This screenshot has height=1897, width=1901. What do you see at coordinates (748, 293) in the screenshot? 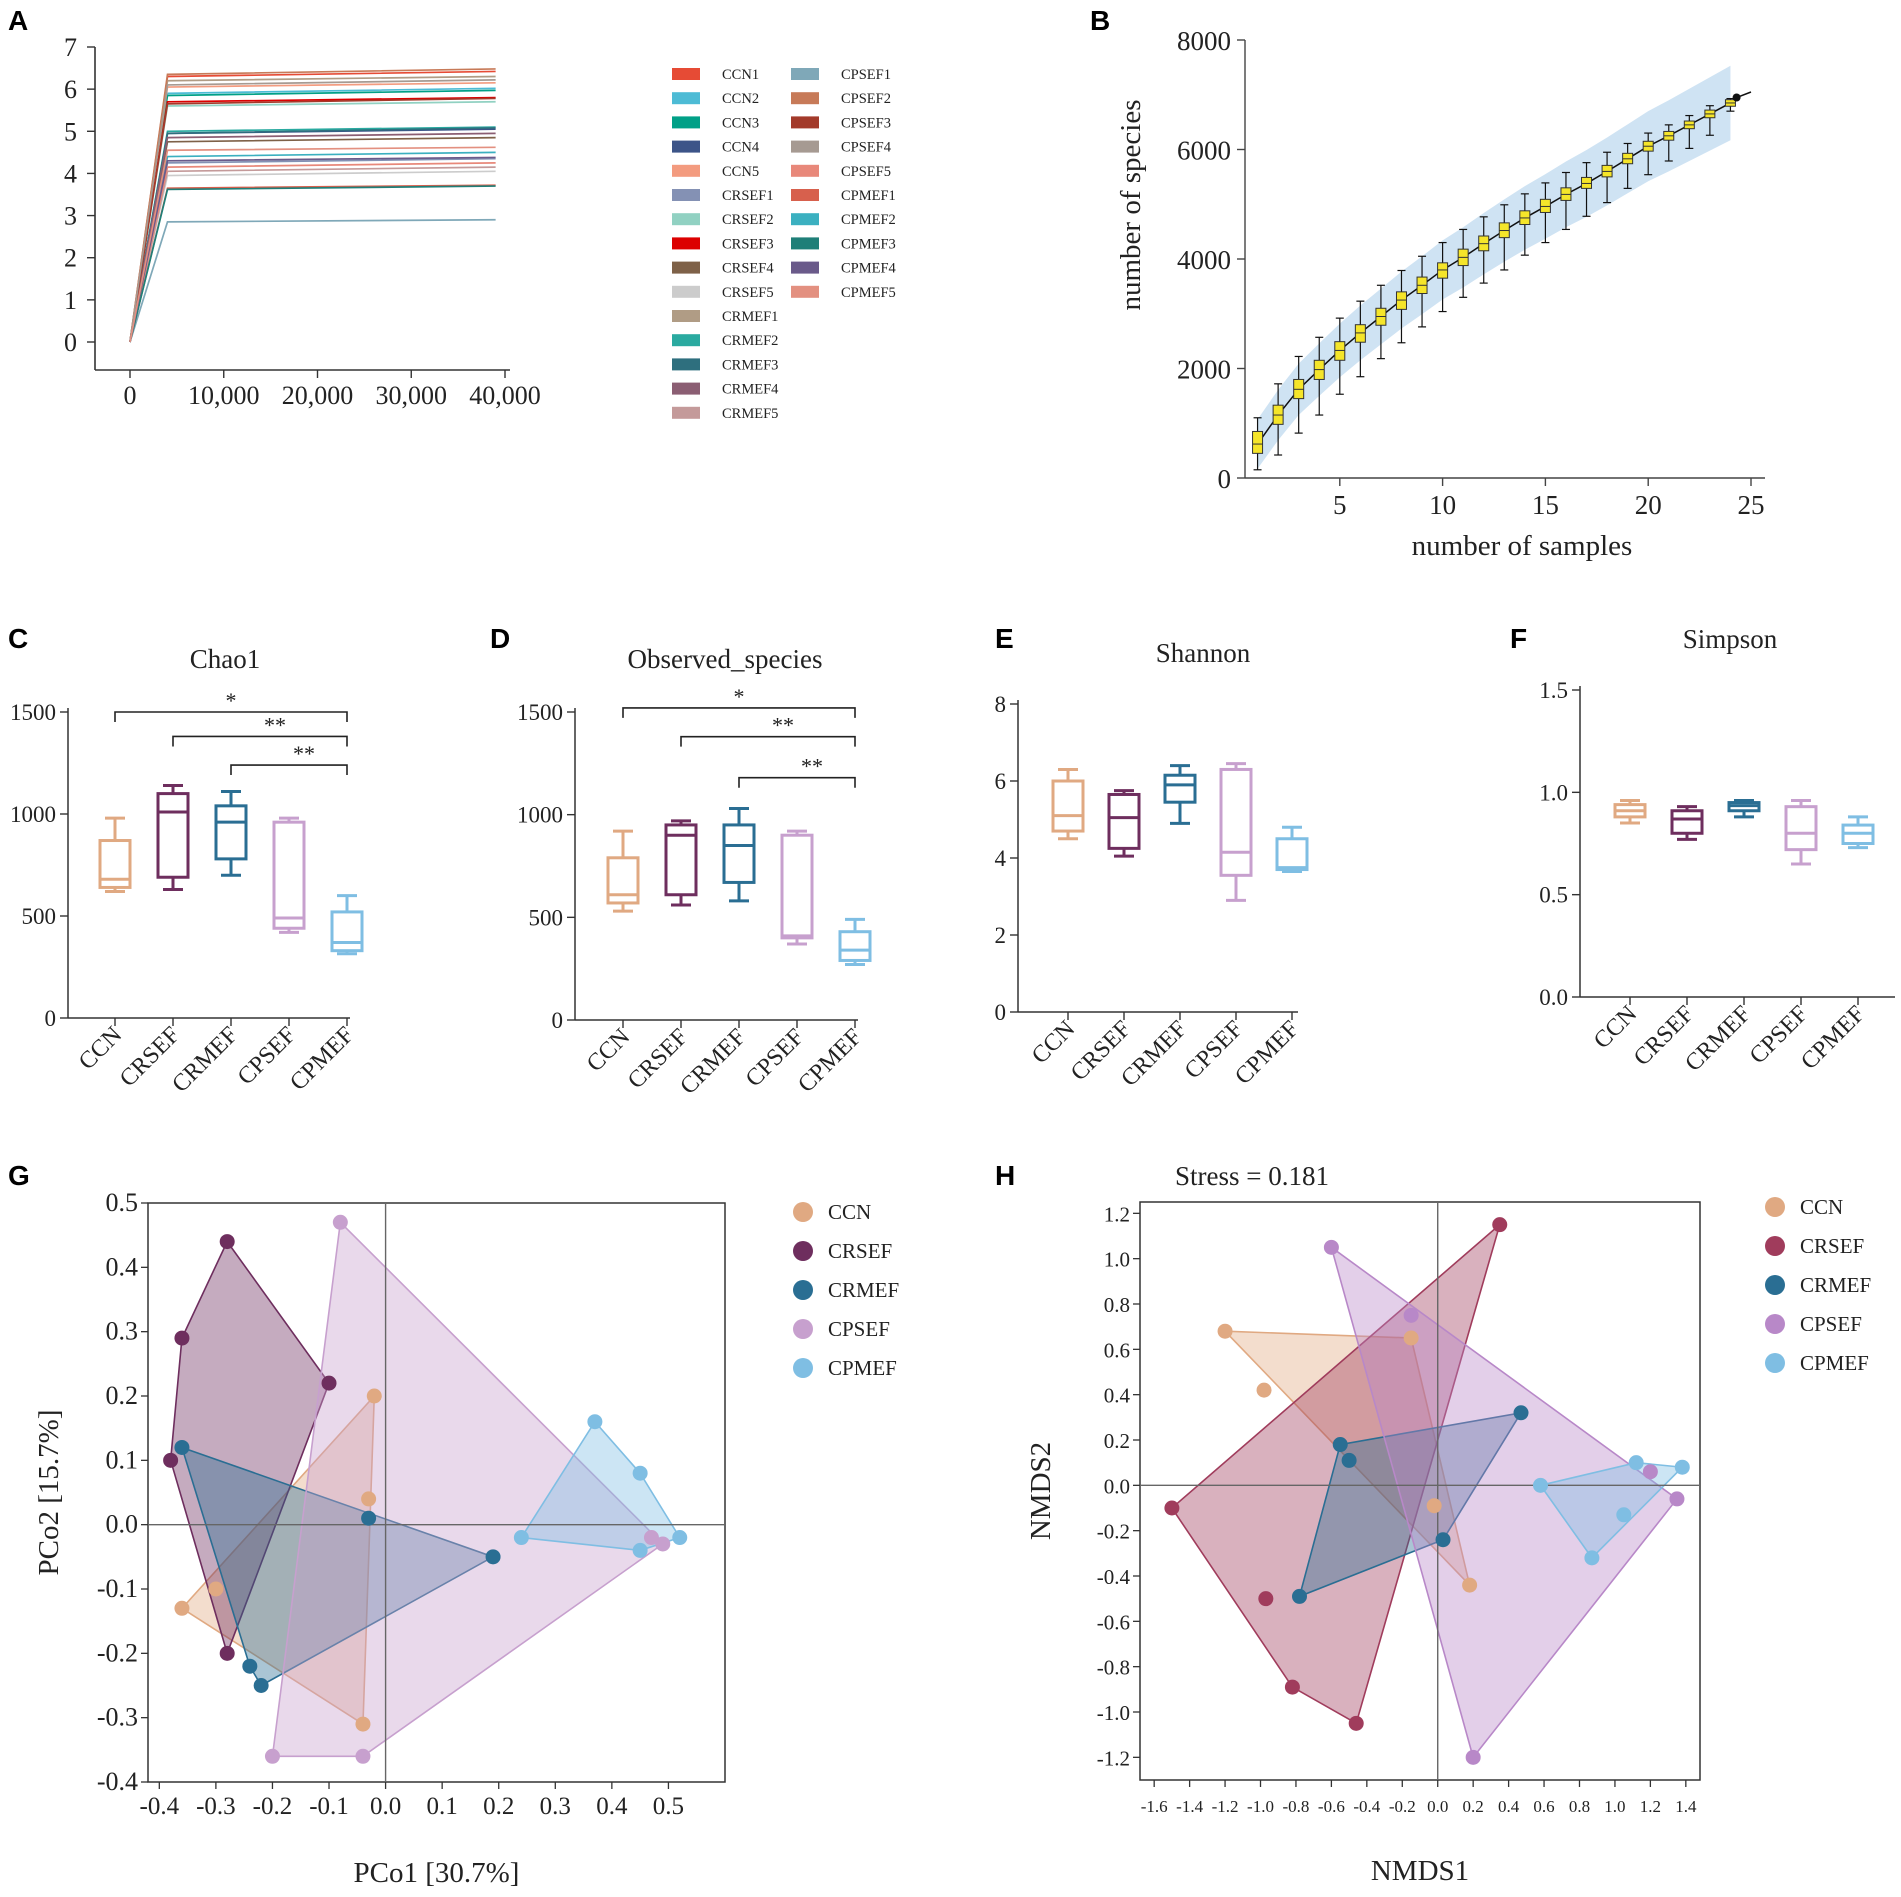
I see `legend-label: CRSEF5` at bounding box center [748, 293].